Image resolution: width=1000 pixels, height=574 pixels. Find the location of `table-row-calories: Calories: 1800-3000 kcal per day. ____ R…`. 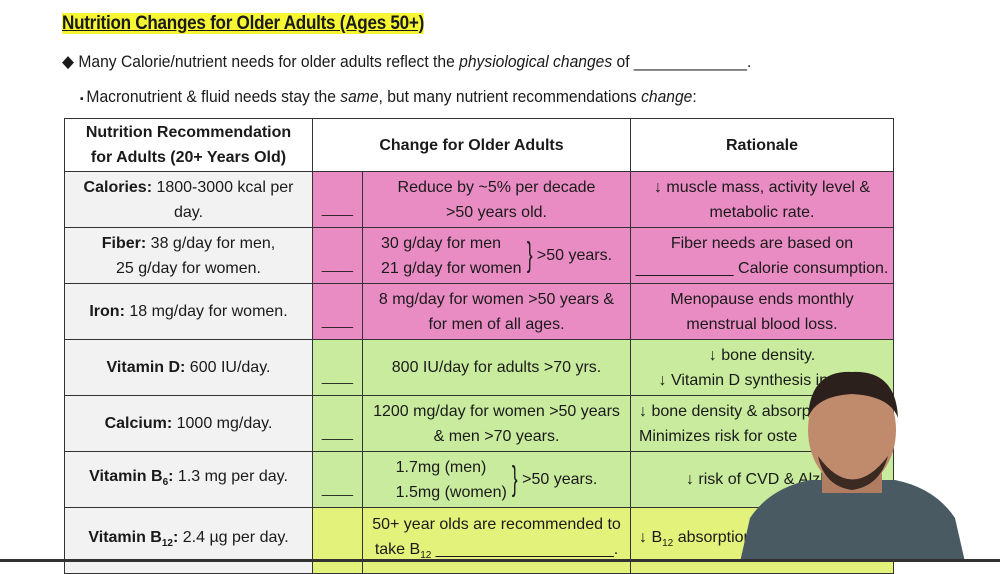

table-row-calories: Calories: 1800-3000 kcal per day. ____ R… is located at coordinates (479, 199).